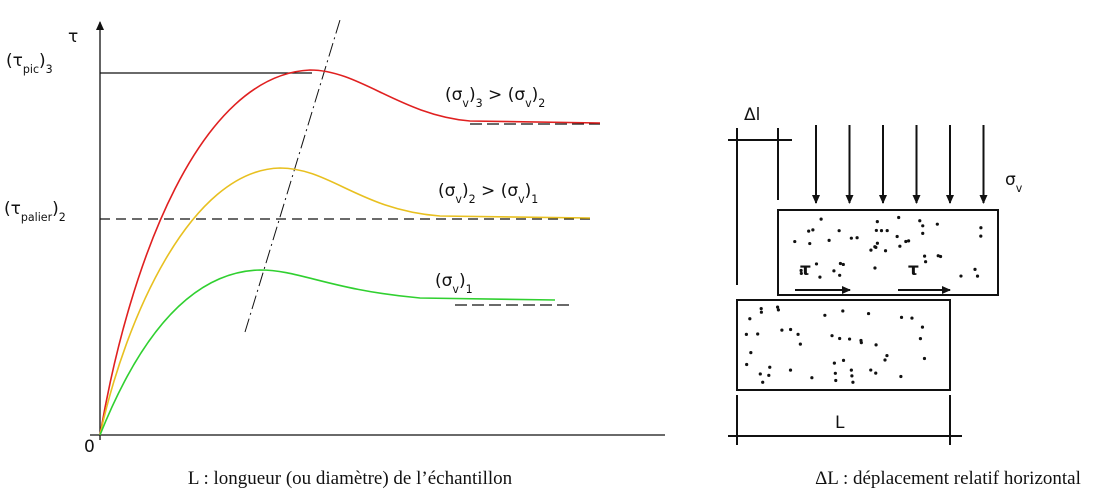  I want to click on length-label: L, so click(840, 423).